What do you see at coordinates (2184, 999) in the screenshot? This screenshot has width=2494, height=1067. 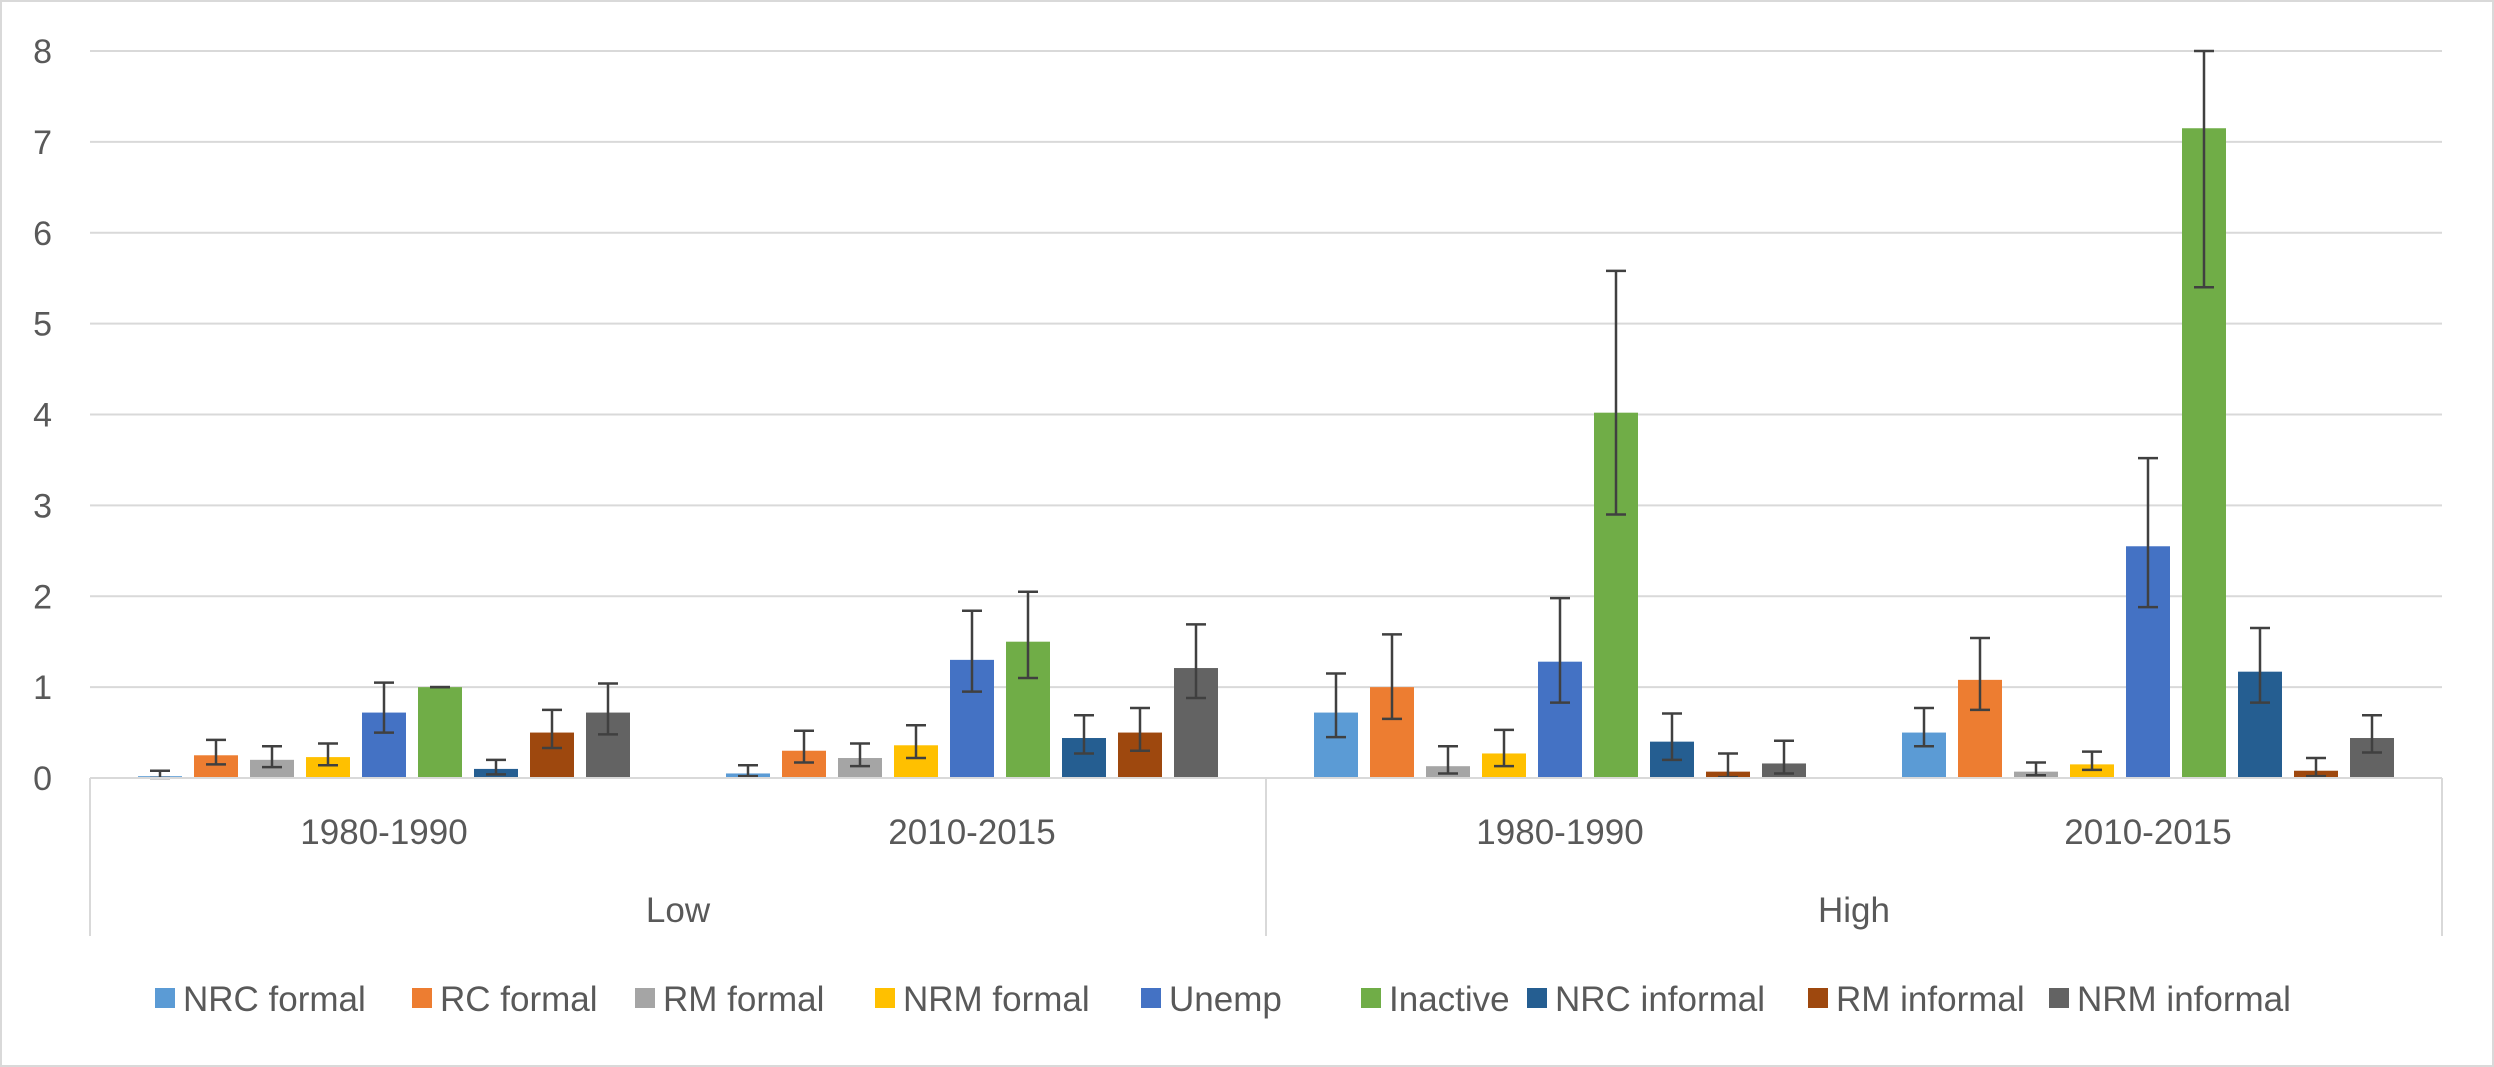 I see `legend-label: NRM informal` at bounding box center [2184, 999].